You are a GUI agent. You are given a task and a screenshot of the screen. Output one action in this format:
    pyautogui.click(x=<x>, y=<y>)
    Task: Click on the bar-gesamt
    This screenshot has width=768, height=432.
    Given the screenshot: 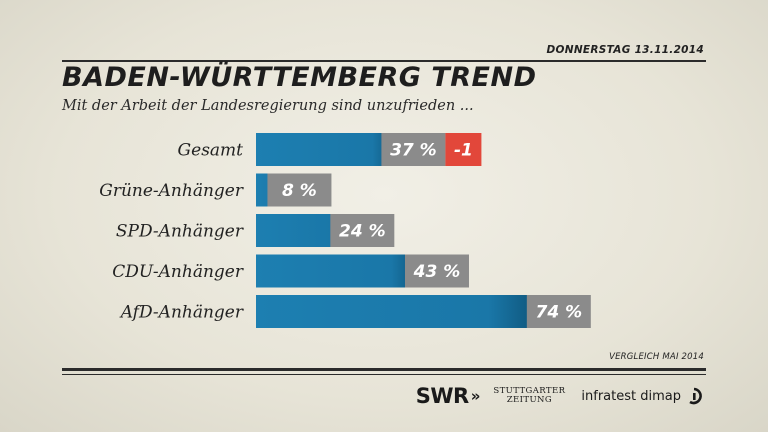 What is the action you would take?
    pyautogui.click(x=329, y=149)
    